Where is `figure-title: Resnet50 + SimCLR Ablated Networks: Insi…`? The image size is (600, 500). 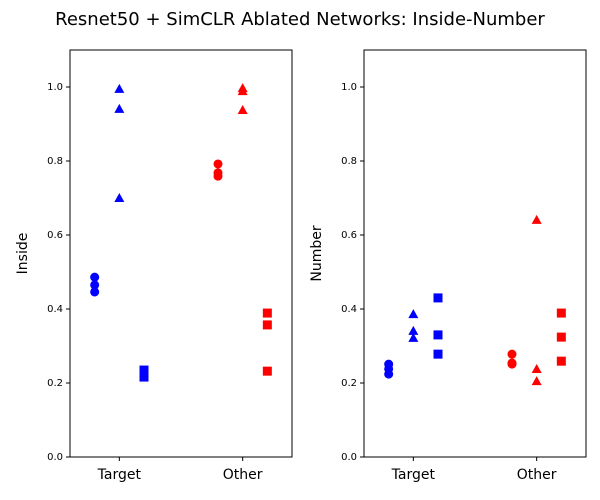
figure-title: Resnet50 + SimCLR Ablated Networks: Insi… is located at coordinates (300, 19).